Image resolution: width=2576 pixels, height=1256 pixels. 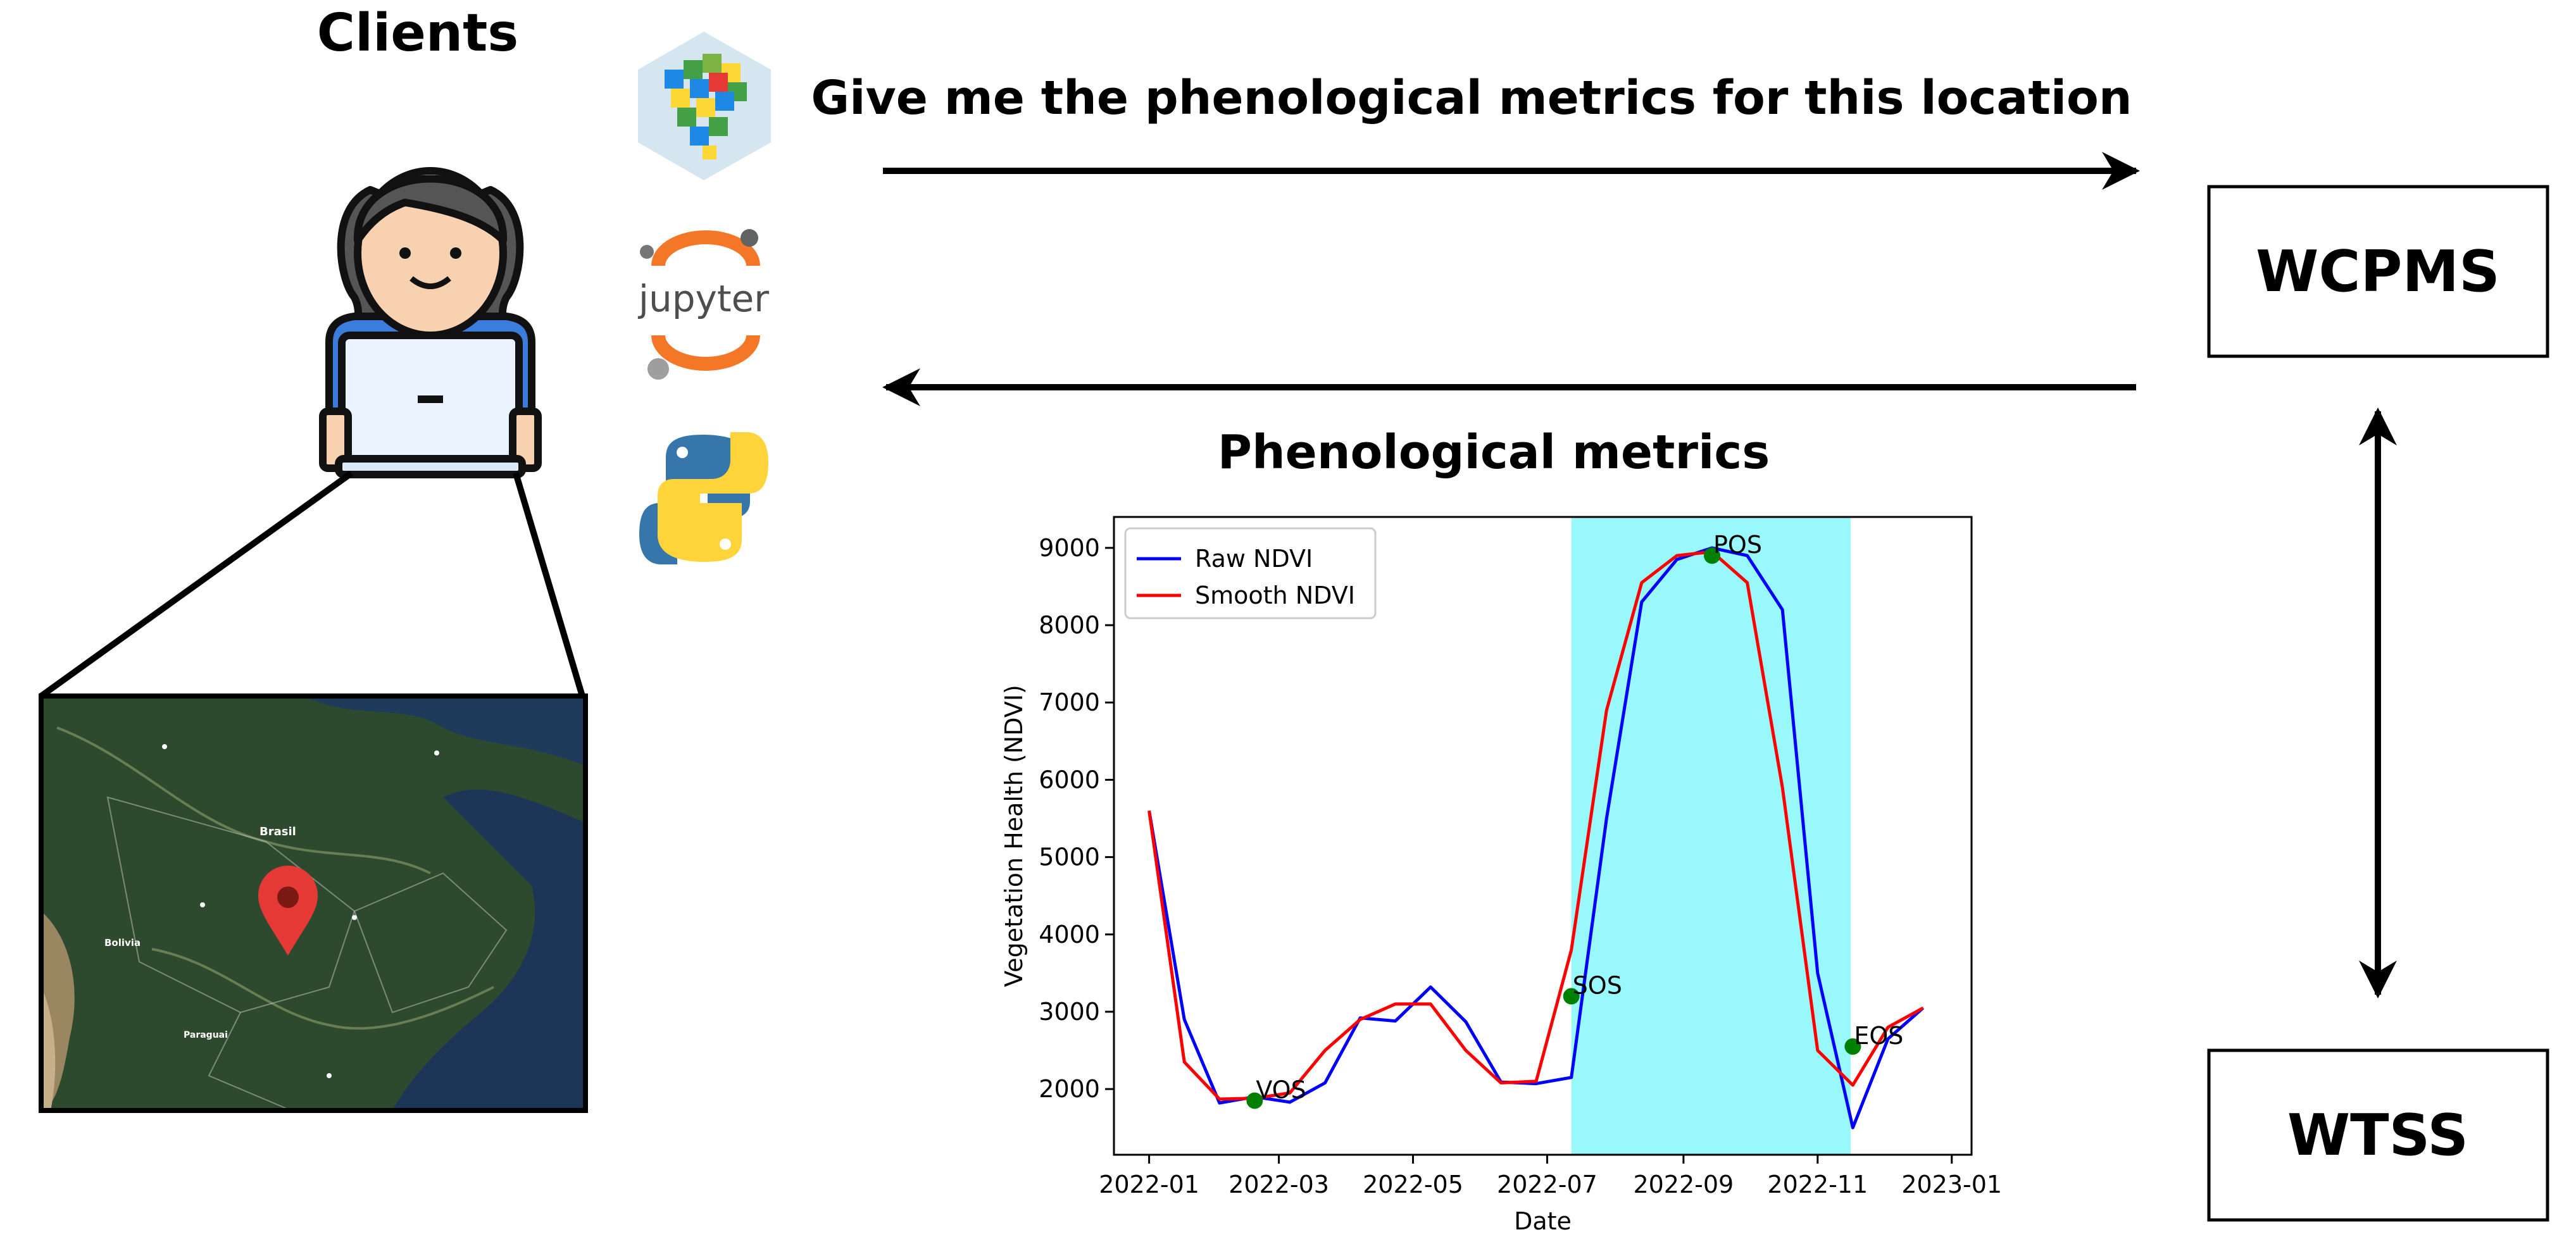 What do you see at coordinates (1853, 1046) in the screenshot?
I see `metric-point-eos` at bounding box center [1853, 1046].